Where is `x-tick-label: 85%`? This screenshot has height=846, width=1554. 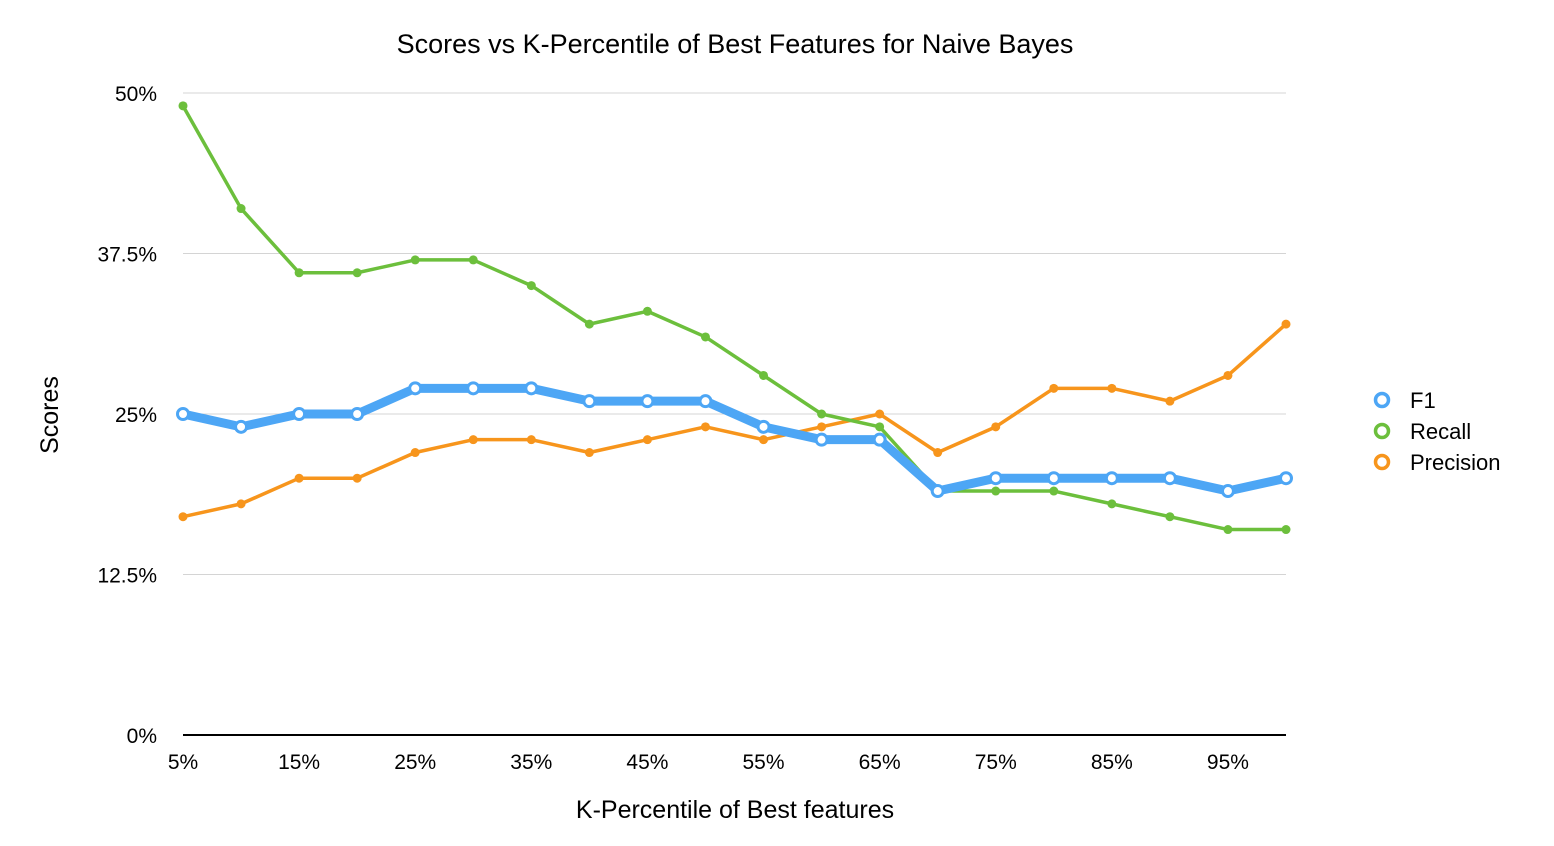
x-tick-label: 85% is located at coordinates (1112, 762).